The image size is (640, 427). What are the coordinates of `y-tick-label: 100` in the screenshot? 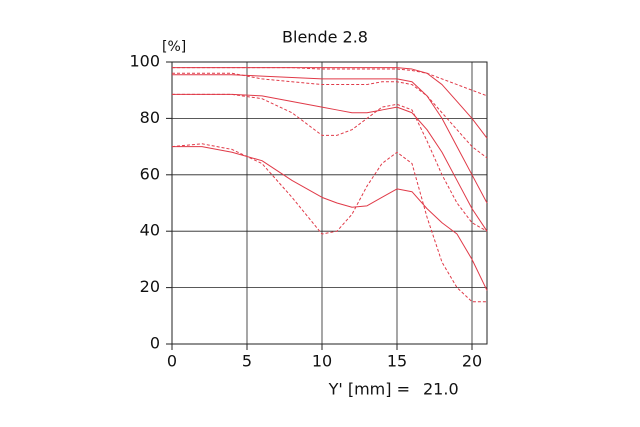 It's located at (144, 61).